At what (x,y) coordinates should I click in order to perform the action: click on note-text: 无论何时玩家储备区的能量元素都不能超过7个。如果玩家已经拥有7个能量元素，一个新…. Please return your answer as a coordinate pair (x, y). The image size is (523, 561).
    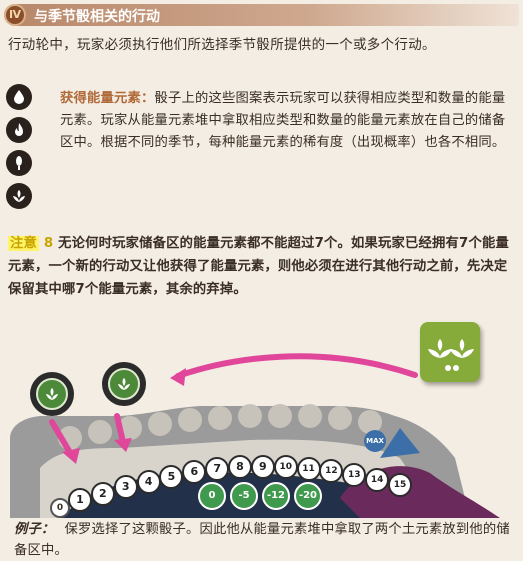
    Looking at the image, I should click on (258, 266).